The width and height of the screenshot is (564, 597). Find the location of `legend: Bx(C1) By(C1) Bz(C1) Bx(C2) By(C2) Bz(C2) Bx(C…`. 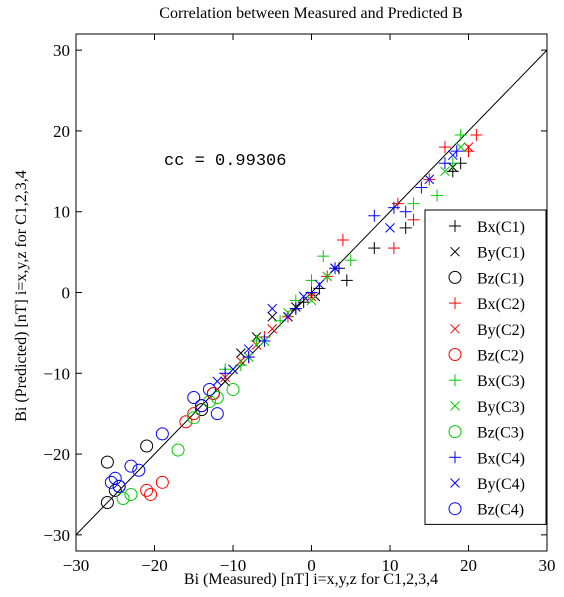

legend: Bx(C1) By(C1) Bz(C1) Bx(C2) By(C2) Bz(C2) Bx(C… is located at coordinates (485, 367).